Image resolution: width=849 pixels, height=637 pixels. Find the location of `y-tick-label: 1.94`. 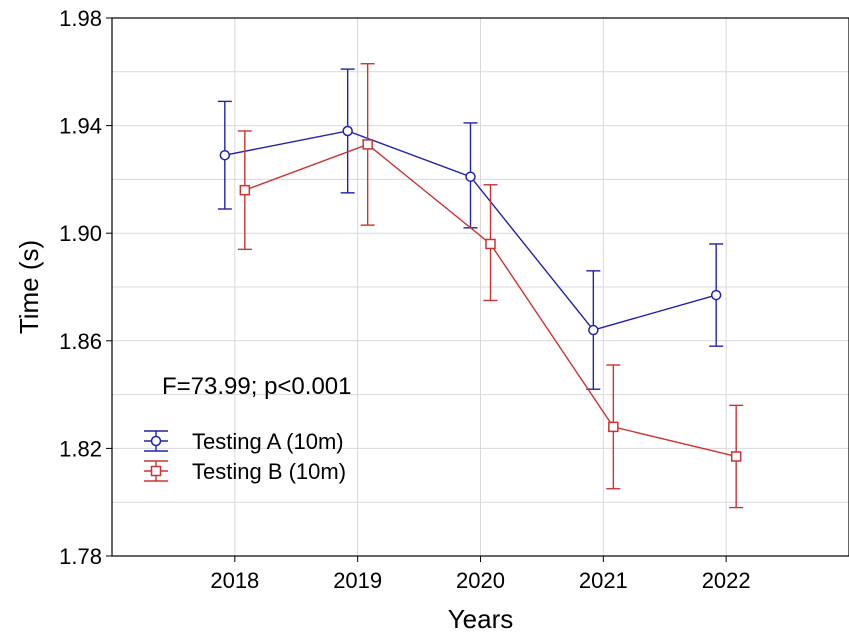

y-tick-label: 1.94 is located at coordinates (80, 126).